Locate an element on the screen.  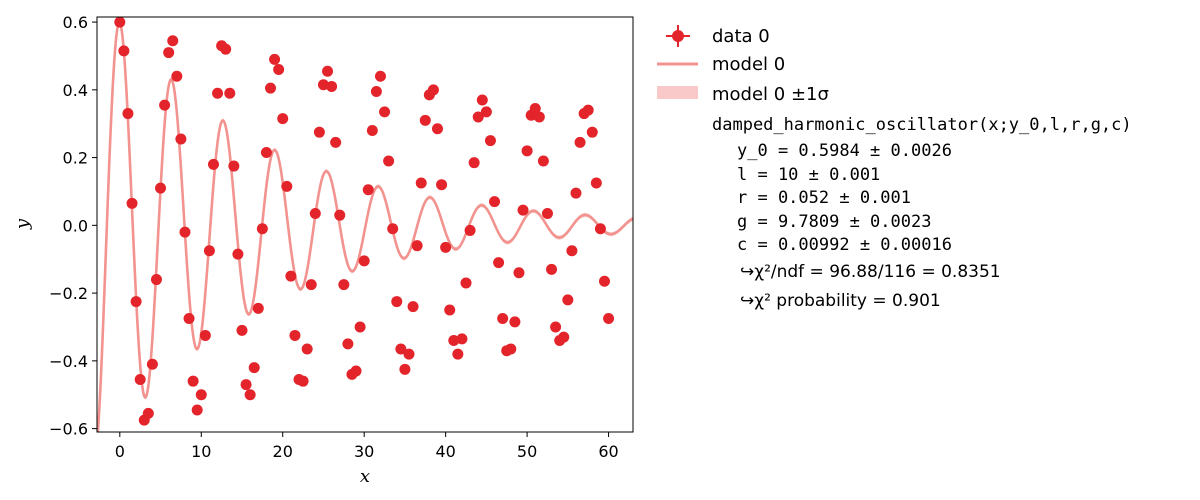
legend-chi2-ndf: ↪χ²/ndf = 96.88/116 = 0.8351 is located at coordinates (870, 272).